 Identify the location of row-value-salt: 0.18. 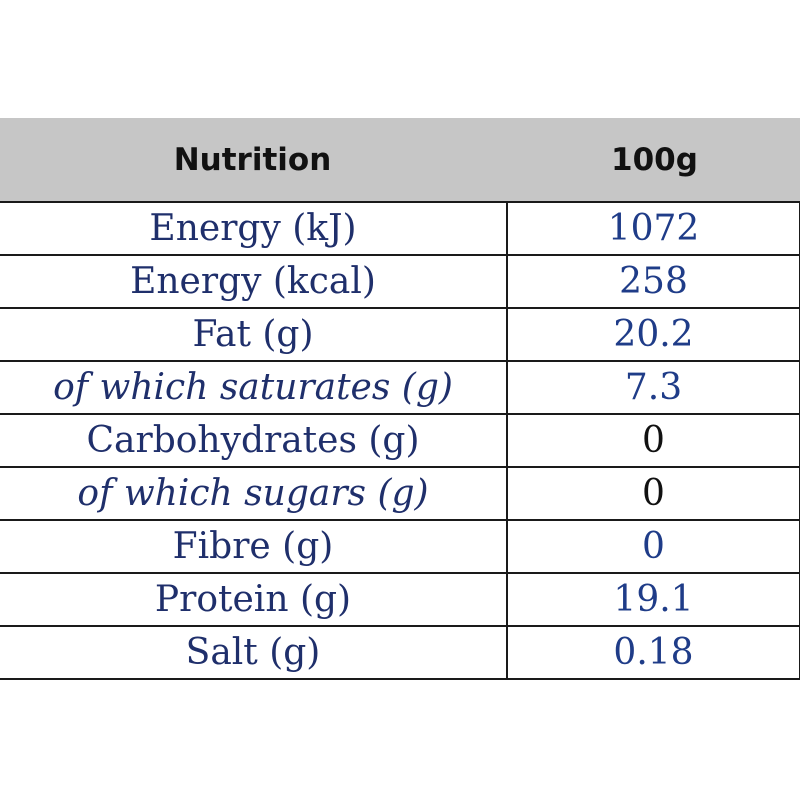
(653, 653).